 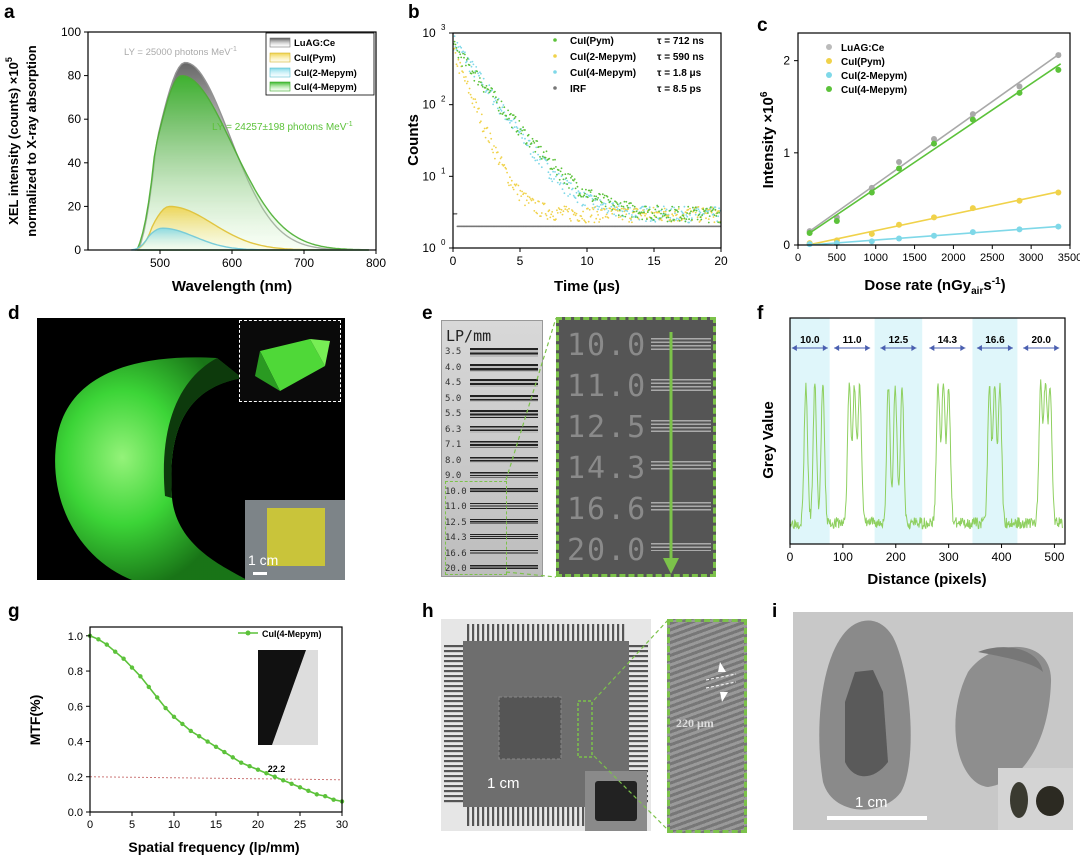 What do you see at coordinates (607, 468) in the screenshot?
I see `zoom-lp-label: 14.3` at bounding box center [607, 468].